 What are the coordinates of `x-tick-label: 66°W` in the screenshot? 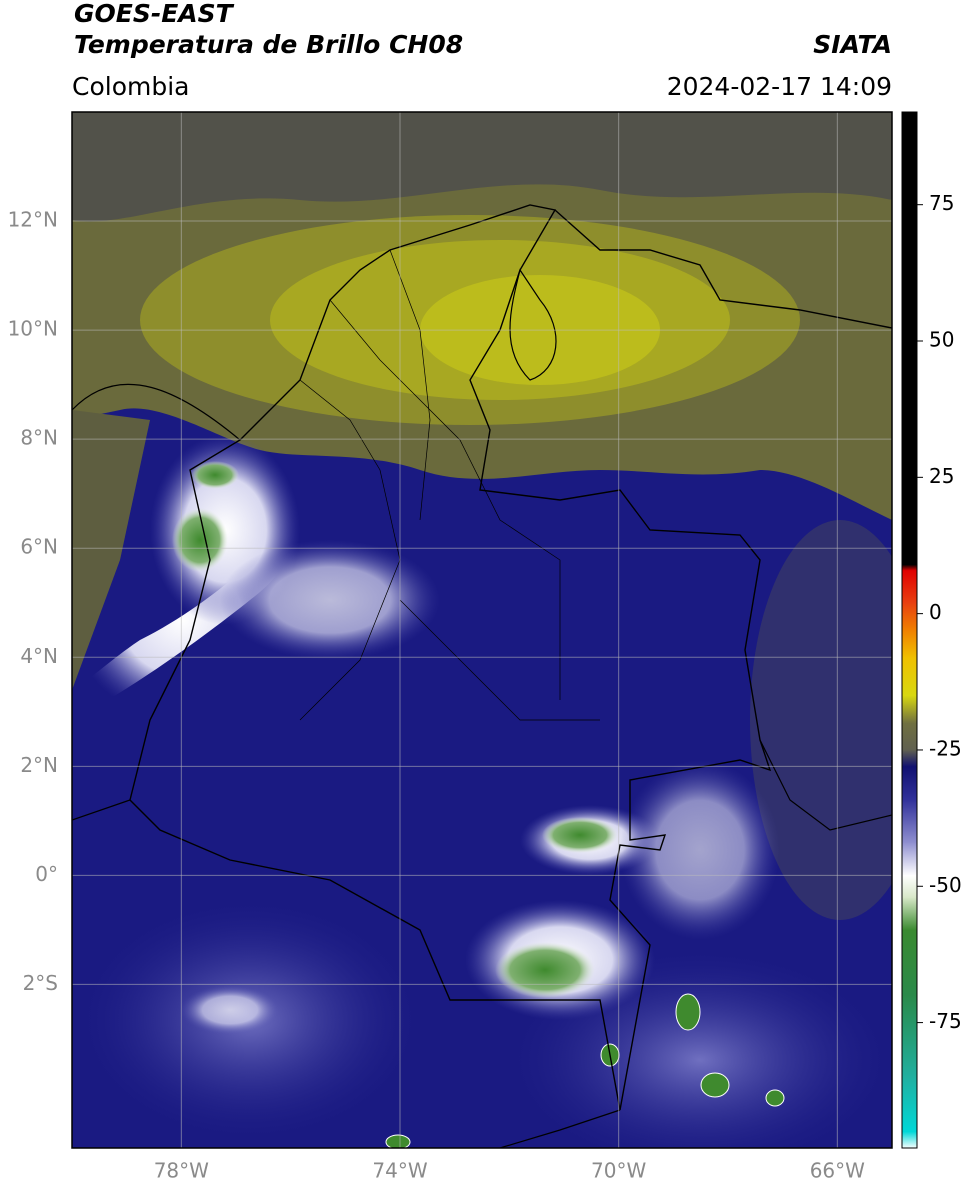 It's located at (837, 1171).